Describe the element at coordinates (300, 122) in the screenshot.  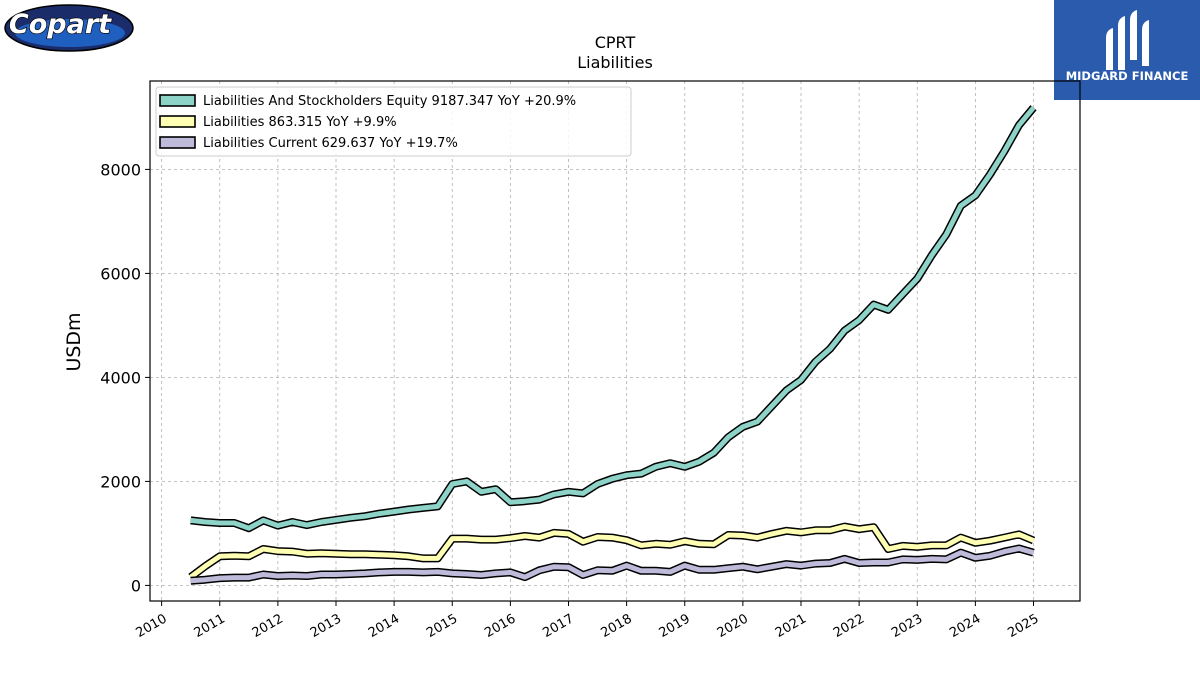
I see `legend-label: Liabilities 863.315 YoY +9.9%` at that location.